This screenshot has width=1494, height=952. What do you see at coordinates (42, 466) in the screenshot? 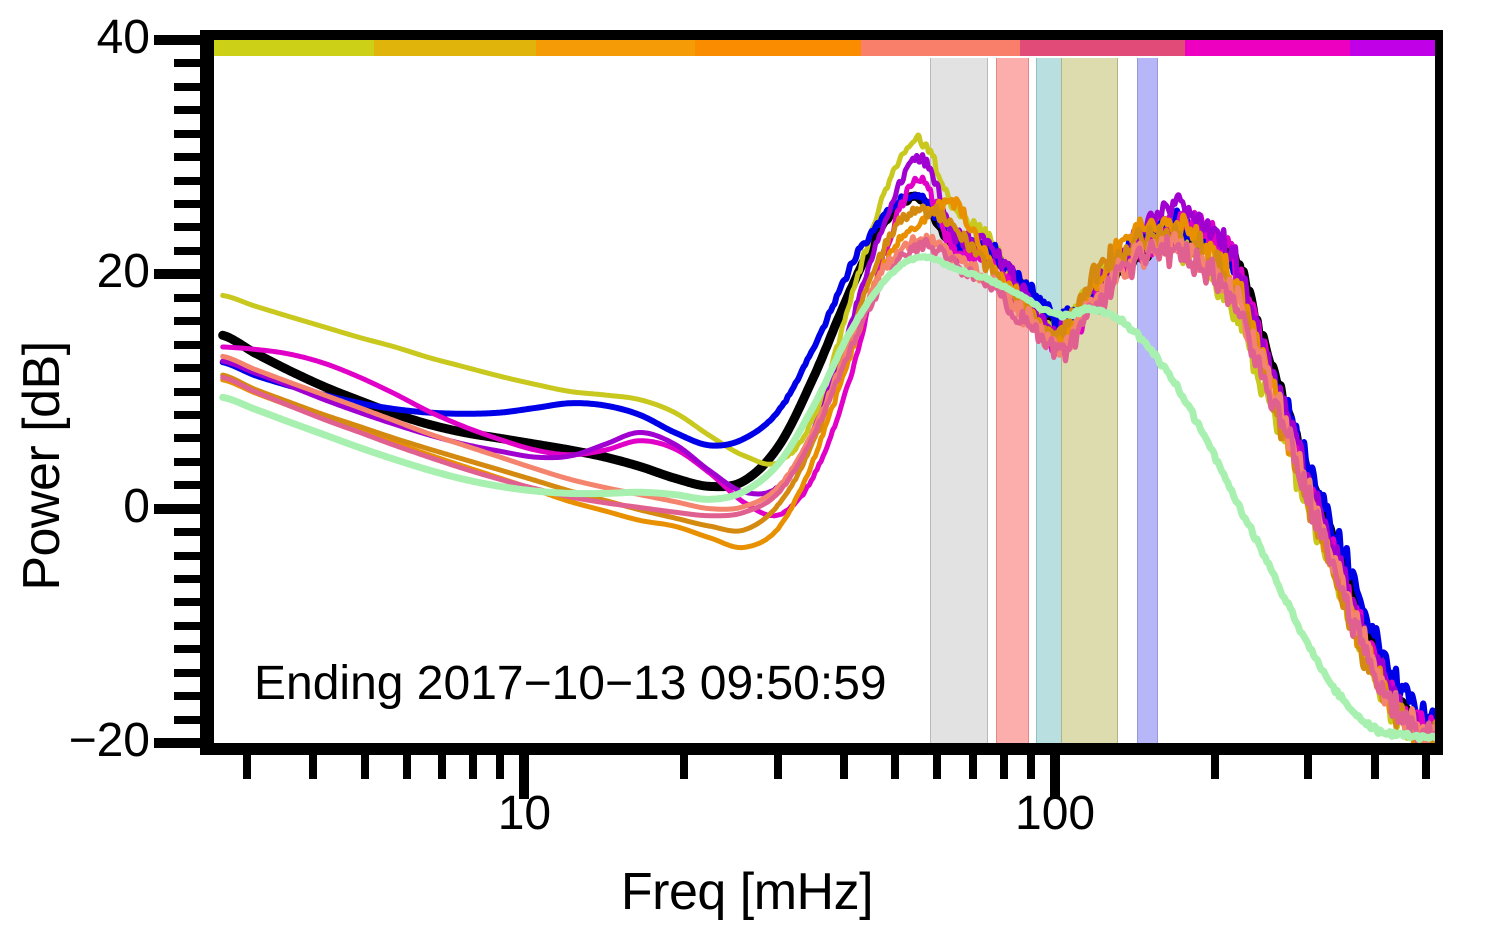
I see `y-axis-label: Power [dB]` at bounding box center [42, 466].